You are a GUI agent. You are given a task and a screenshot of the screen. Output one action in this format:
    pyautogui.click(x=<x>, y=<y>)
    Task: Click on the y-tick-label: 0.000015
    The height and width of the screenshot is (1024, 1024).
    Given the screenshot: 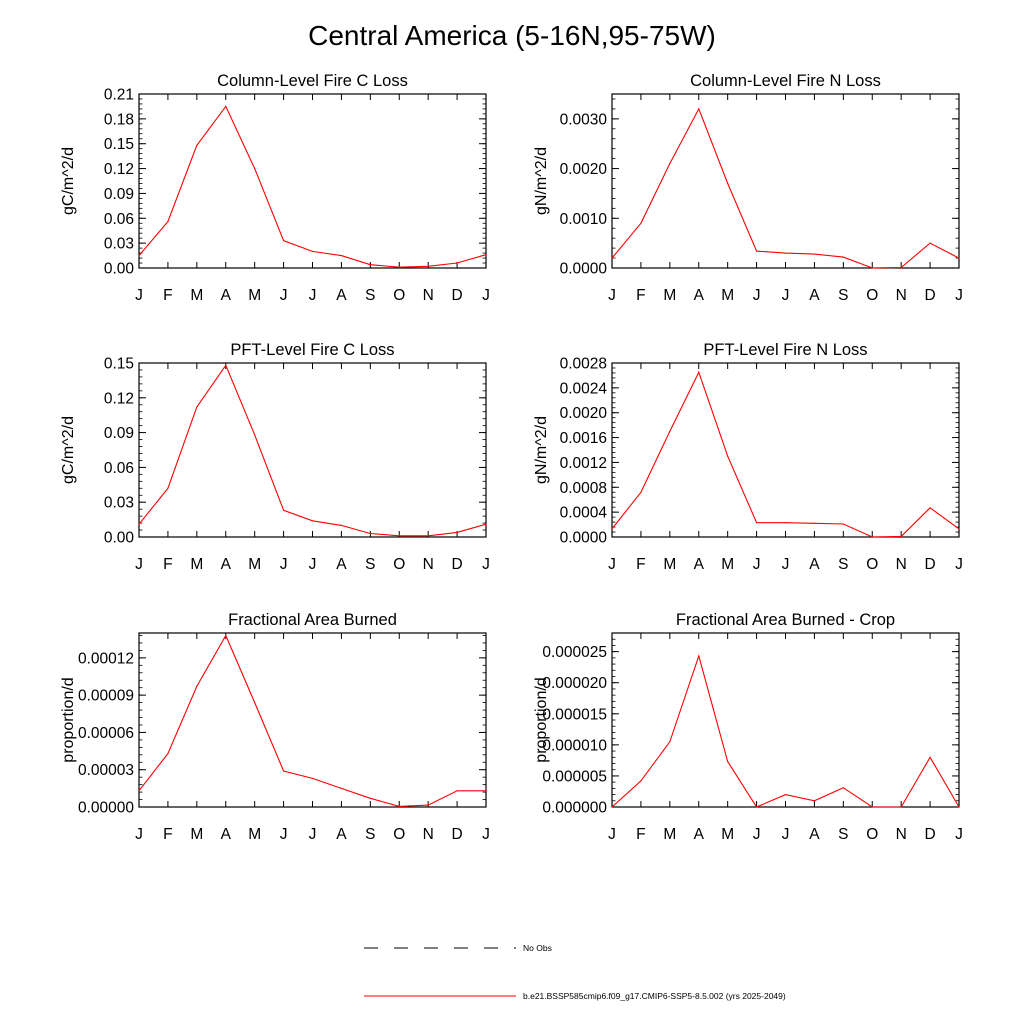 What is the action you would take?
    pyautogui.click(x=574, y=714)
    